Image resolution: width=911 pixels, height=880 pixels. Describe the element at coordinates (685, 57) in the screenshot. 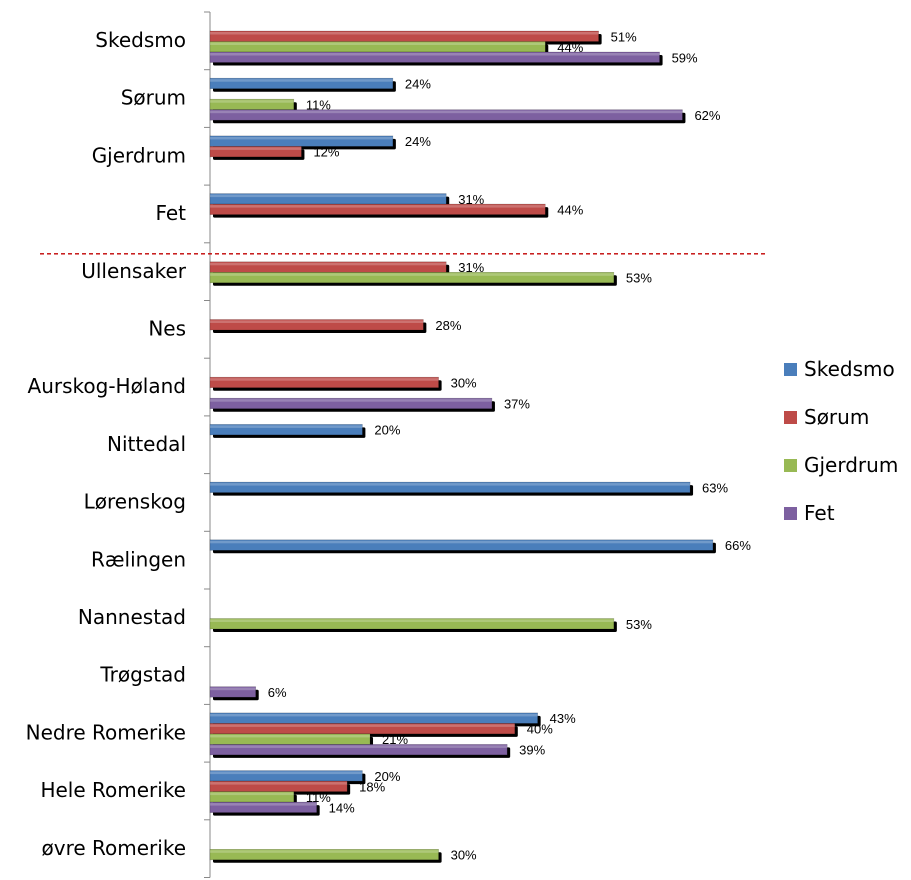

I see `data-label-fet-skedsmo: 59%` at that location.